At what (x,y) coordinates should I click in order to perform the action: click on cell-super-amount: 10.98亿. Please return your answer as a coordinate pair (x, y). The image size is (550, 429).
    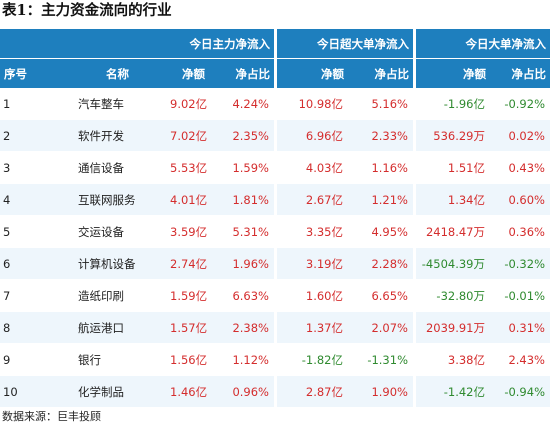
    Looking at the image, I should click on (312, 104).